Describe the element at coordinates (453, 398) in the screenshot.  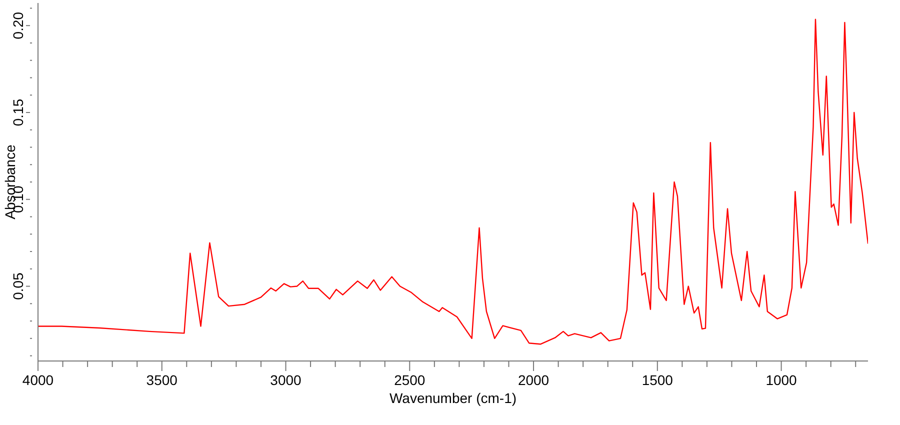
I see `x-axis-title: Wavenumber (cm-1)` at that location.